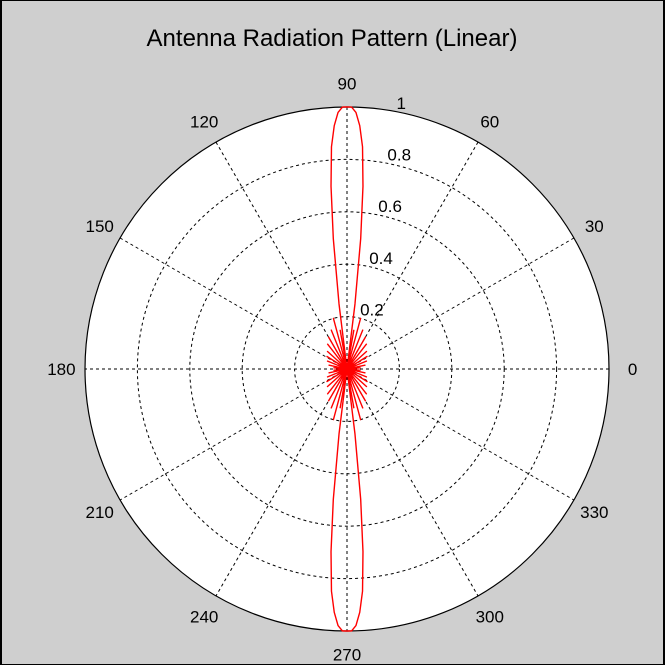 The width and height of the screenshot is (665, 666). I want to click on angle-tick-label: 60, so click(489, 122).